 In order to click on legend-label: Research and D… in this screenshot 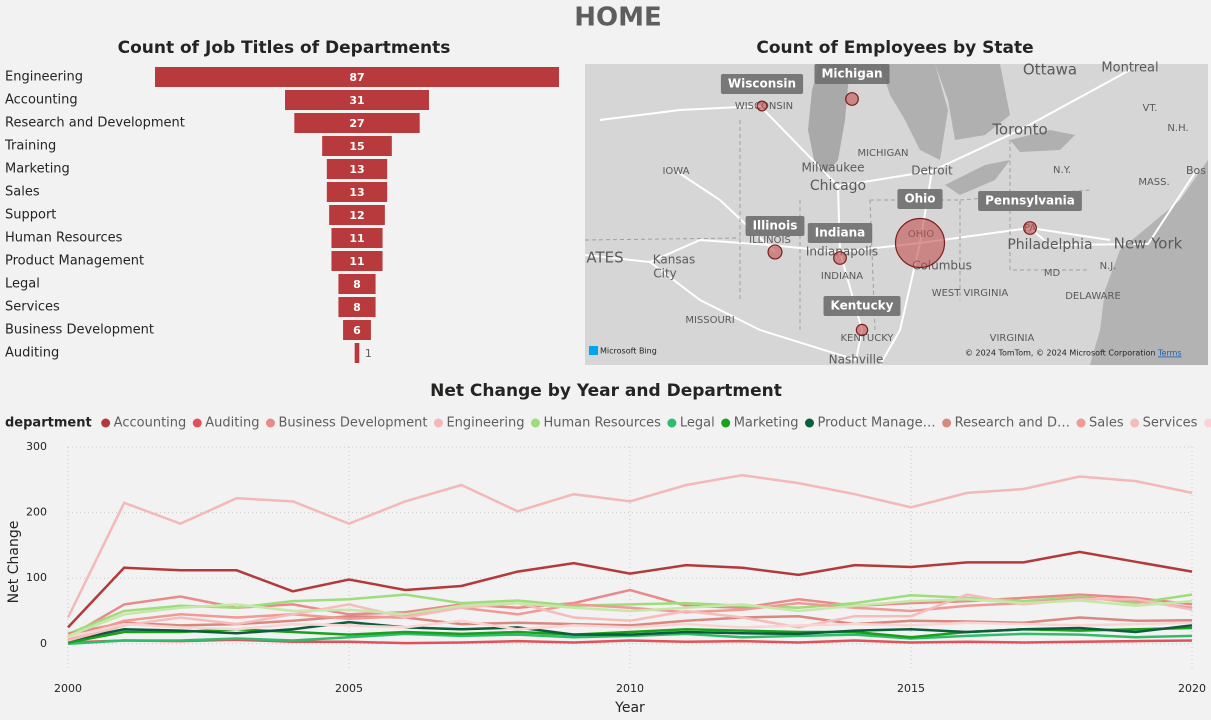, I will do `click(1012, 423)`.